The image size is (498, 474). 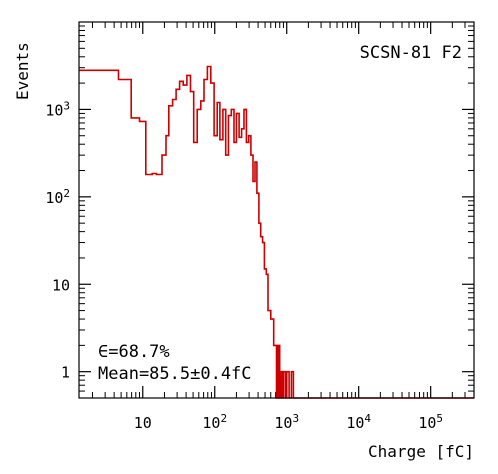 I want to click on x-axis-title: Charge [fC], so click(x=421, y=451).